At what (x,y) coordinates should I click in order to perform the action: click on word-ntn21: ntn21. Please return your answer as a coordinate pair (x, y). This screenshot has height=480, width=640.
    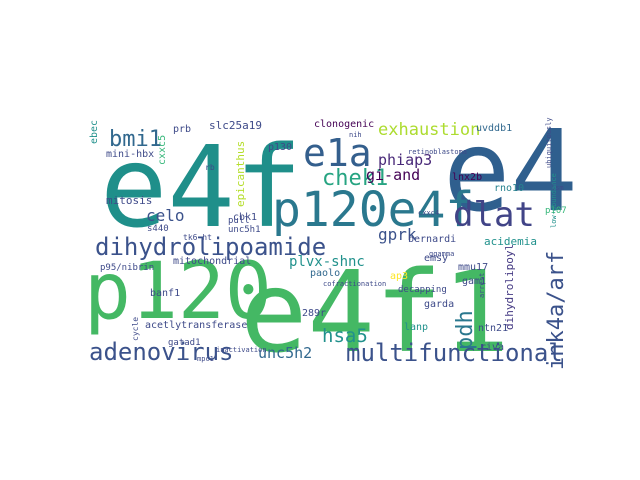
    Looking at the image, I should click on (493, 328).